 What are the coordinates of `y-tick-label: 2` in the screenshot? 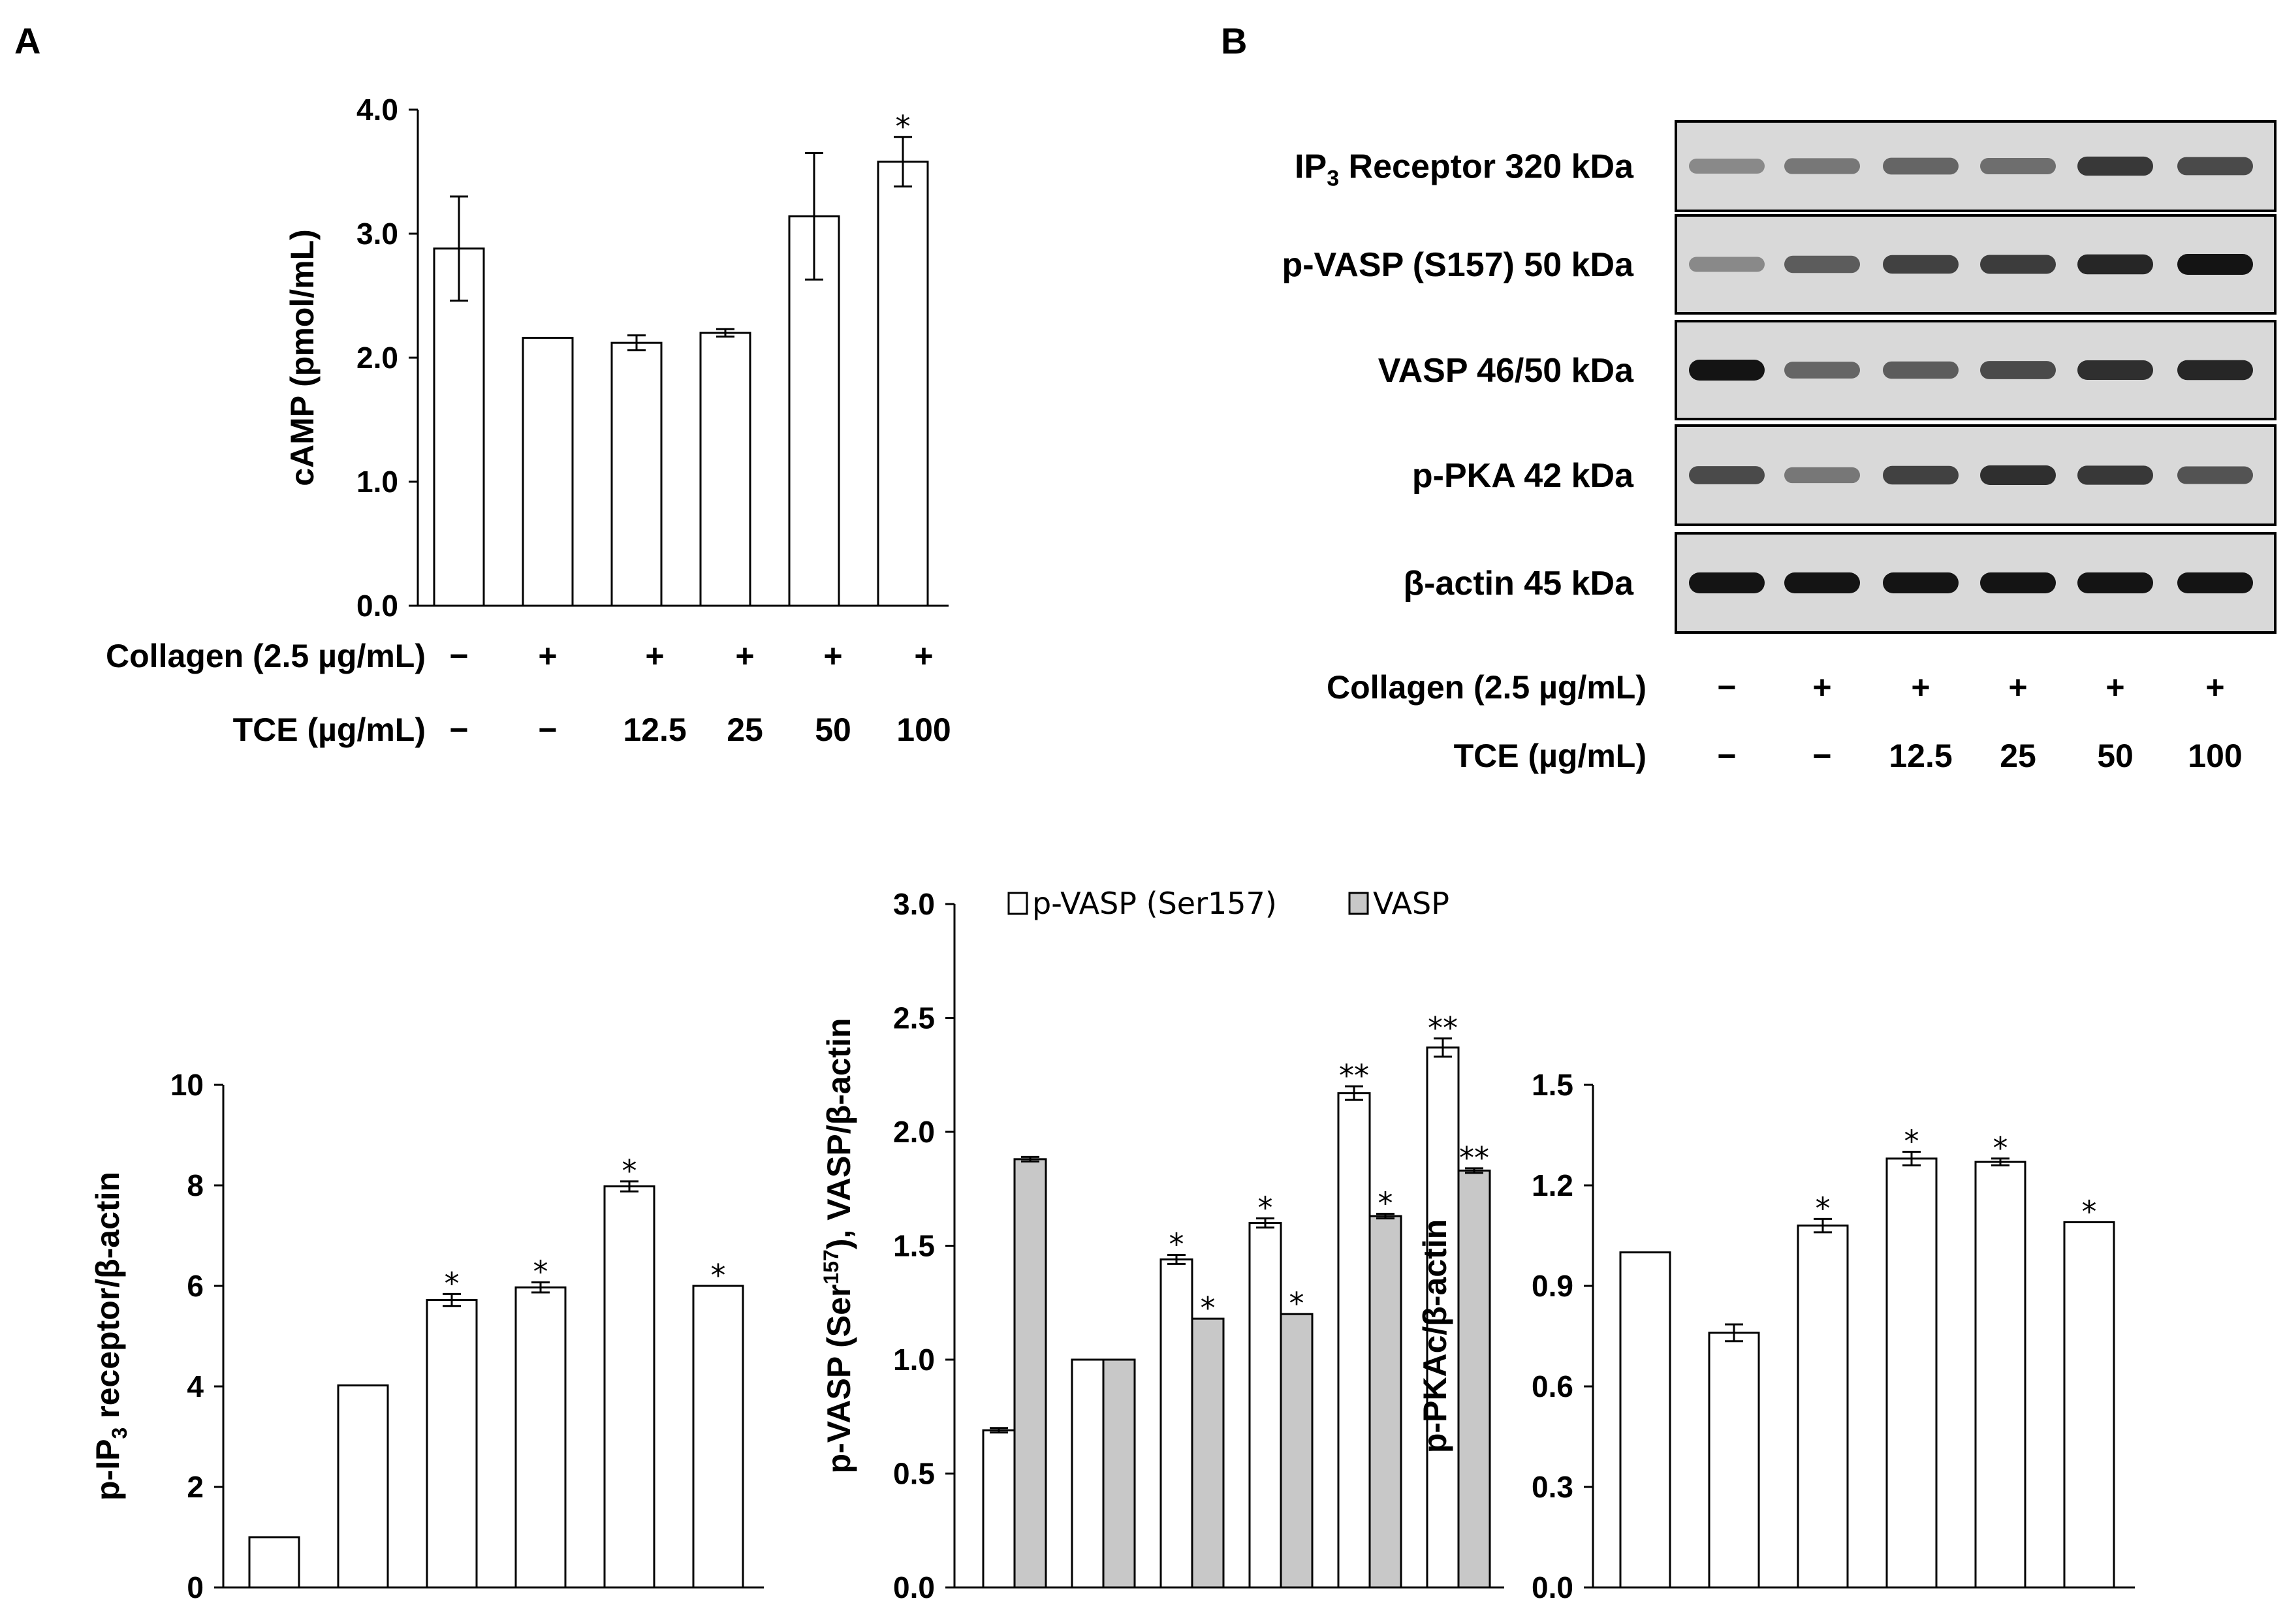 It's located at (195, 1487).